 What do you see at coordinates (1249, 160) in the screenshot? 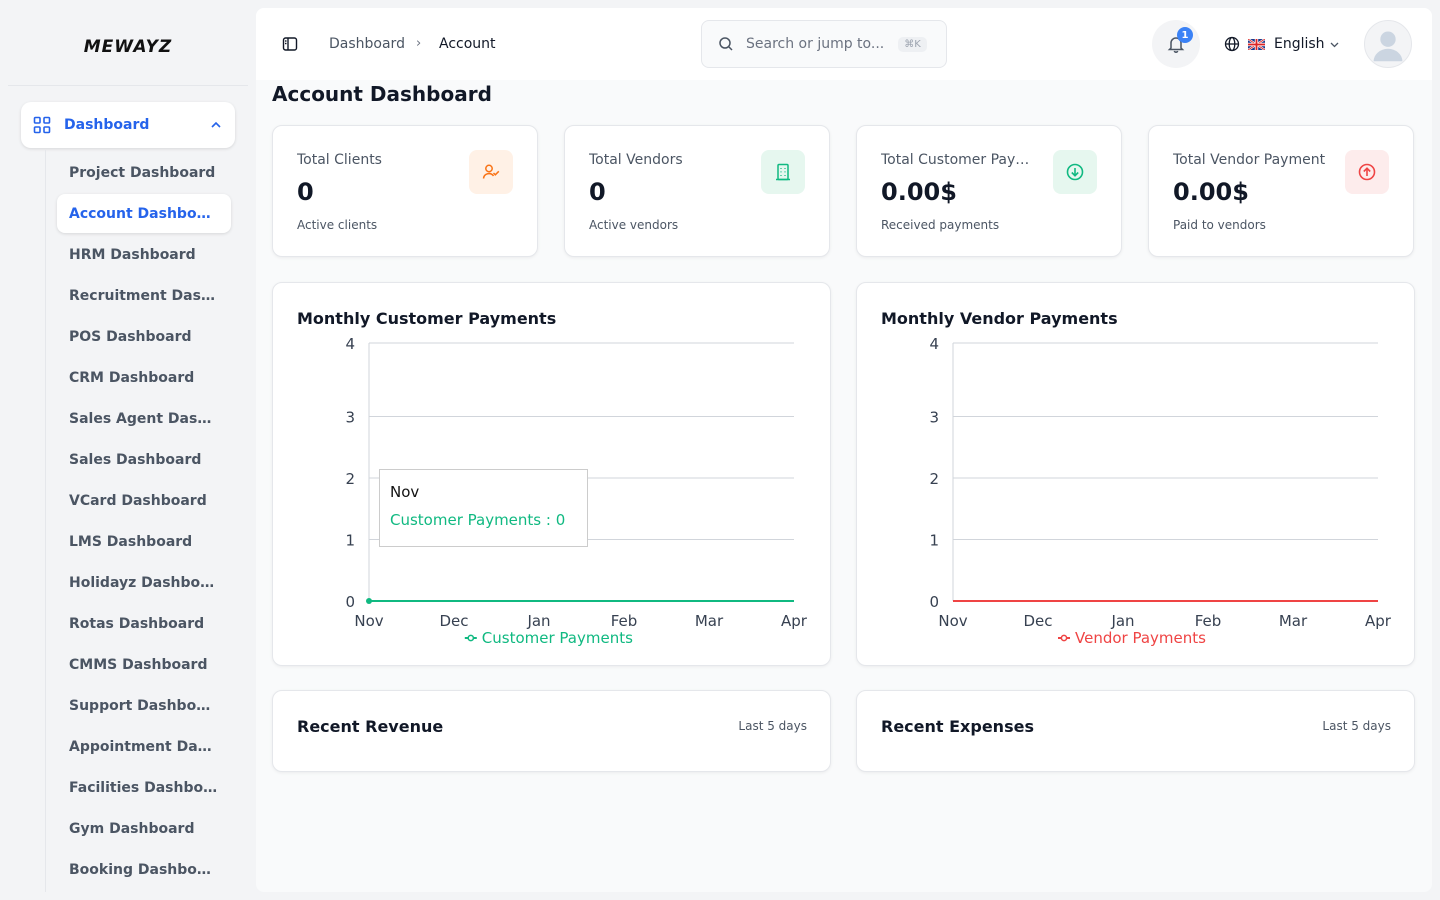
I see `stat-label: Total Vendor Payment` at bounding box center [1249, 160].